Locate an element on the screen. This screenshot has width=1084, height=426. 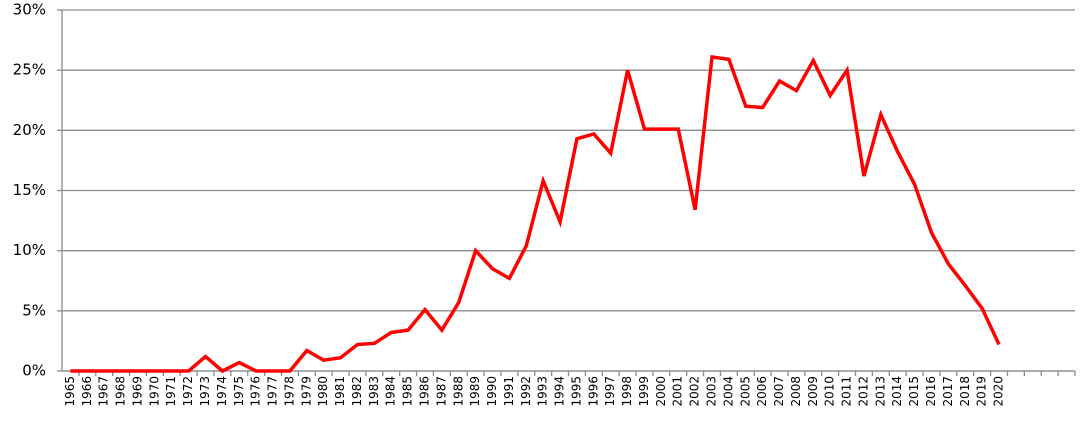
y-tick-label: 10% is located at coordinates (29, 250).